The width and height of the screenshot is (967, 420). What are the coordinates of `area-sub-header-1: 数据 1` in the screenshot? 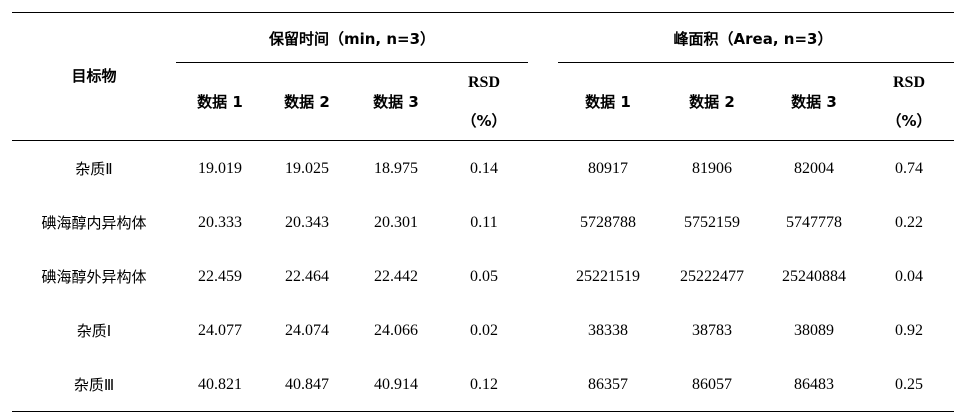 It's located at (608, 102).